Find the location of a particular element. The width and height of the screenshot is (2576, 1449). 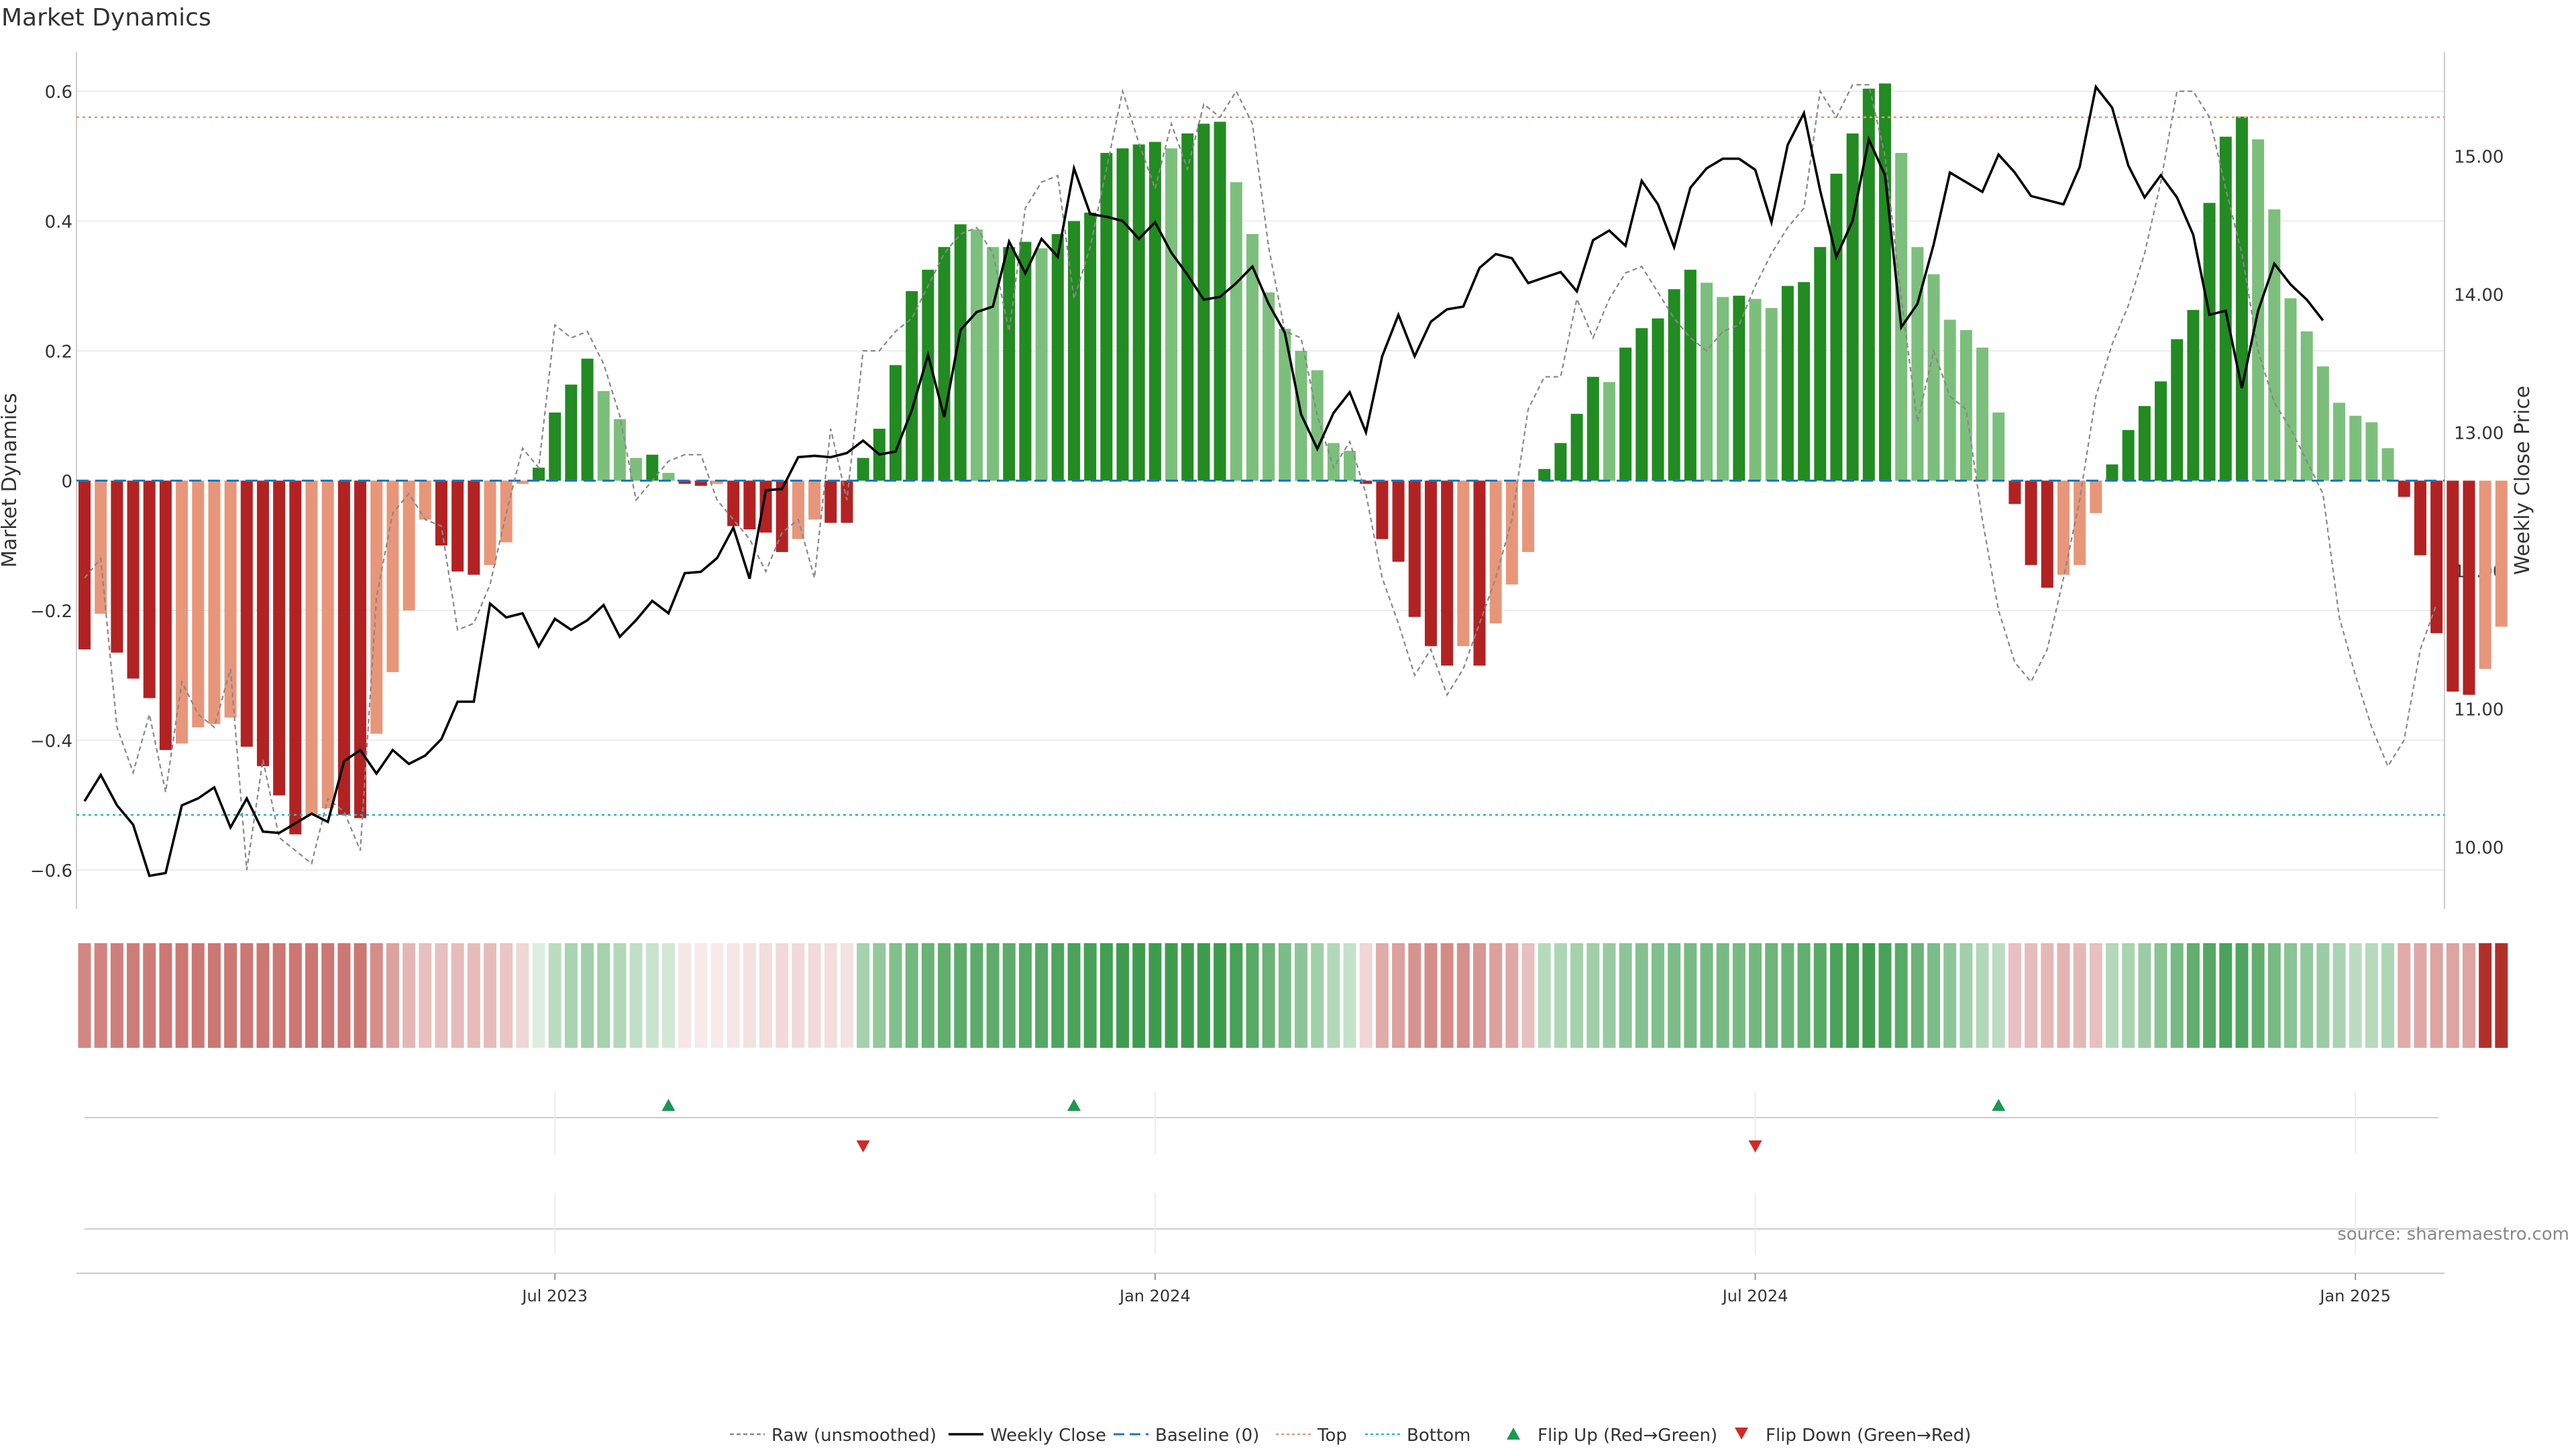

flip-up-marker is located at coordinates (1074, 1105).